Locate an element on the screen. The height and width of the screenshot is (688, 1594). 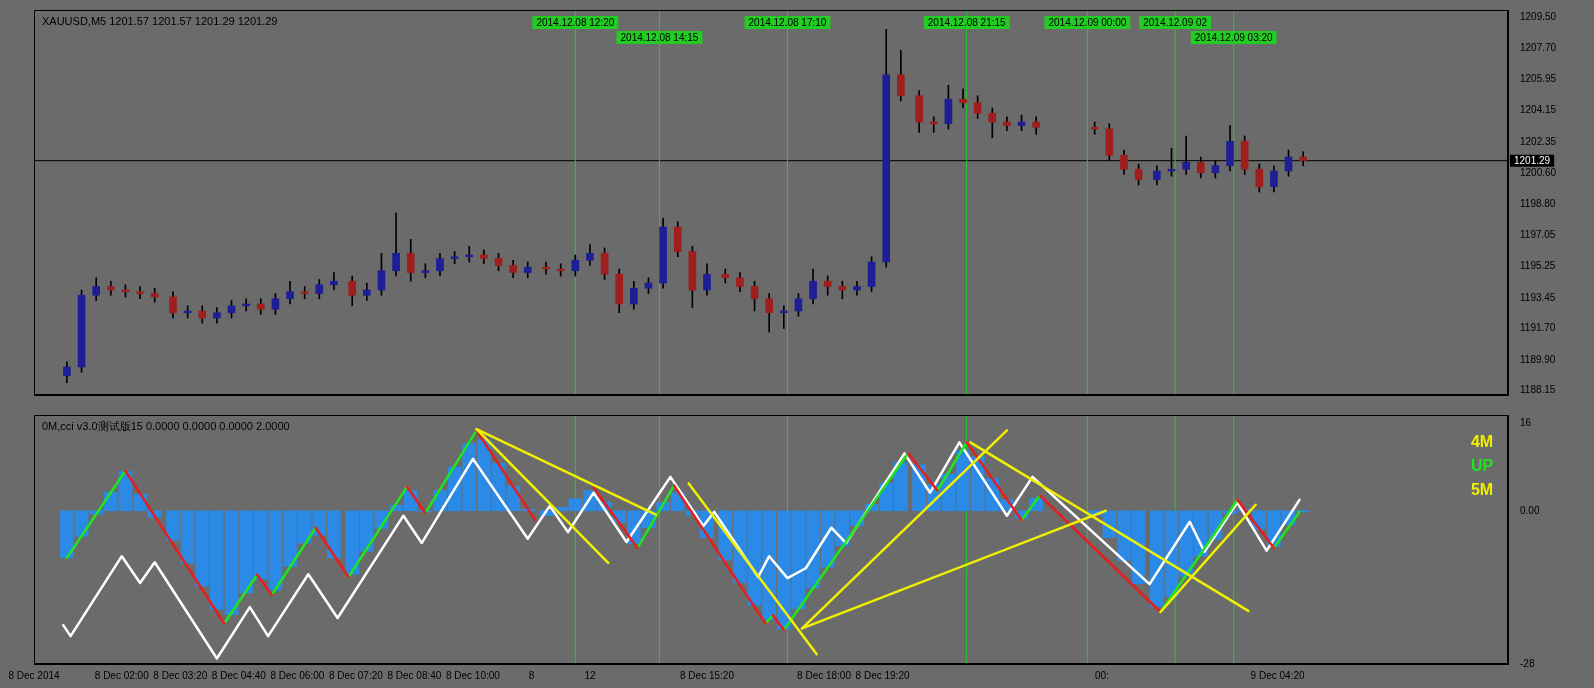
x-tick-label: 8 Dec 18:00 is located at coordinates (824, 675).